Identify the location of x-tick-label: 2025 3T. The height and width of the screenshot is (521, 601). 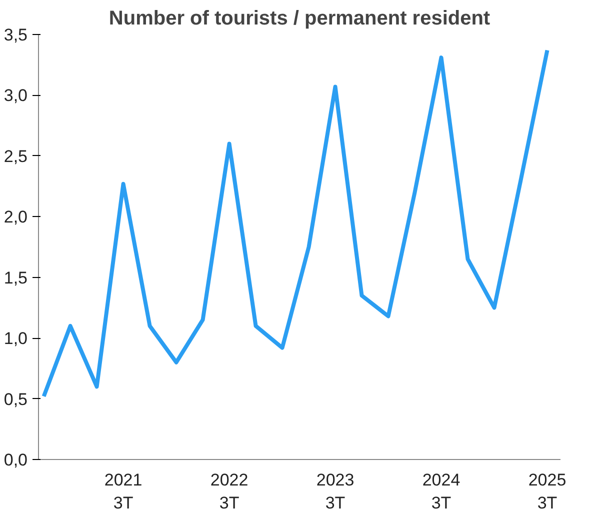
(547, 491).